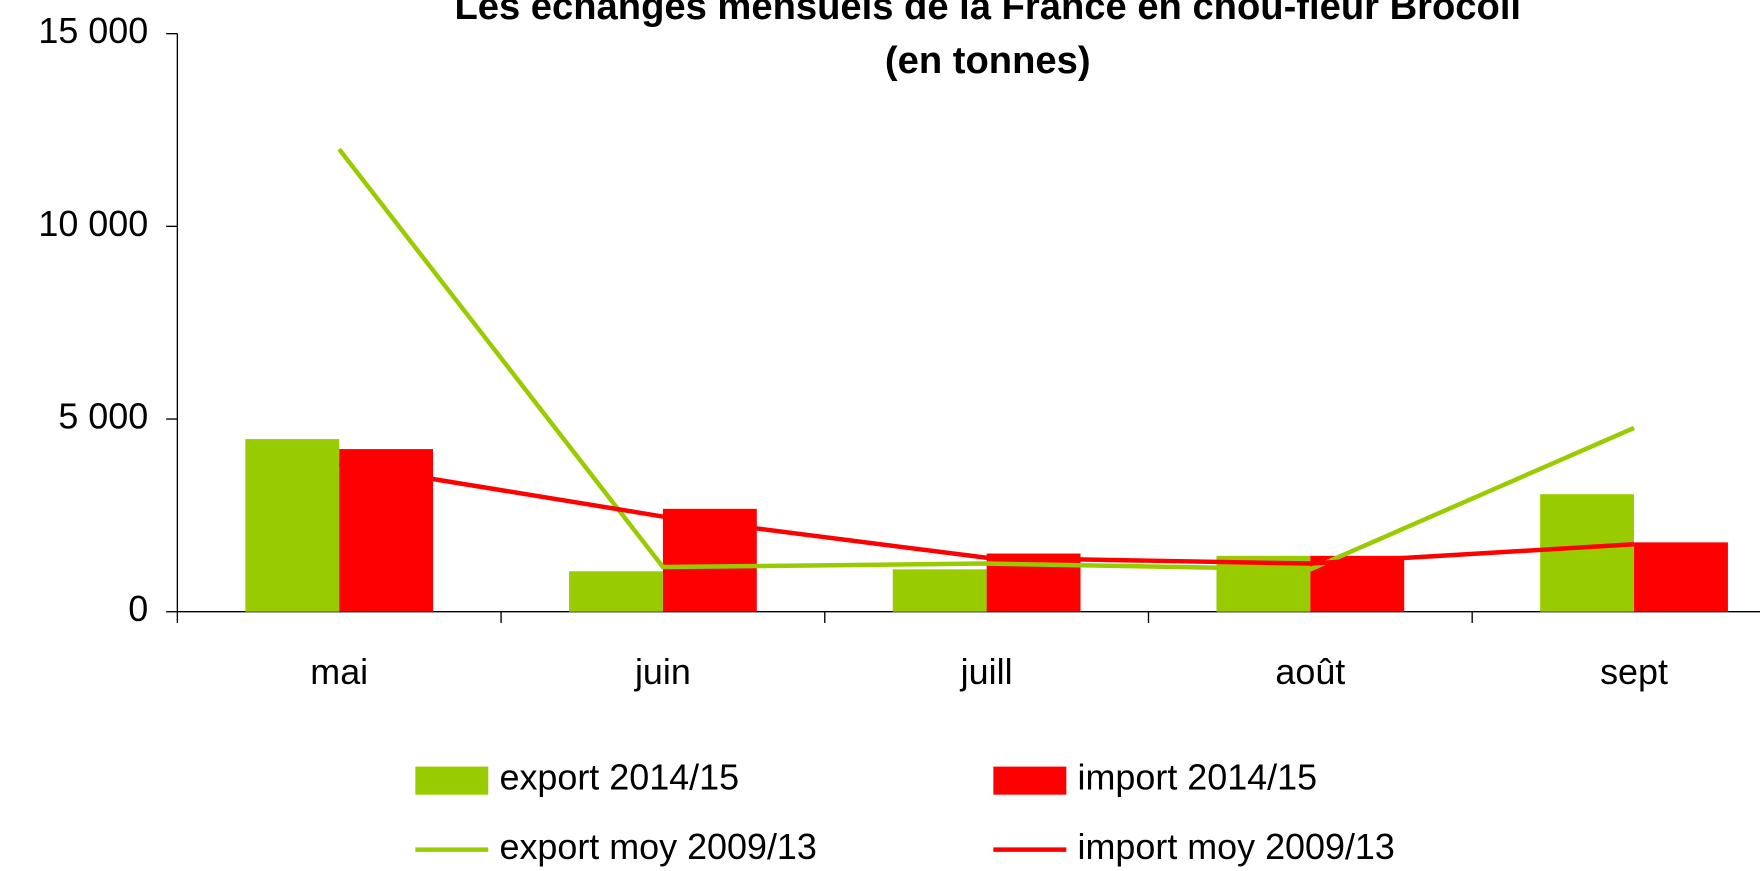 Image resolution: width=1760 pixels, height=871 pixels. Describe the element at coordinates (619, 777) in the screenshot. I see `legend-label: export 2014/15` at that location.